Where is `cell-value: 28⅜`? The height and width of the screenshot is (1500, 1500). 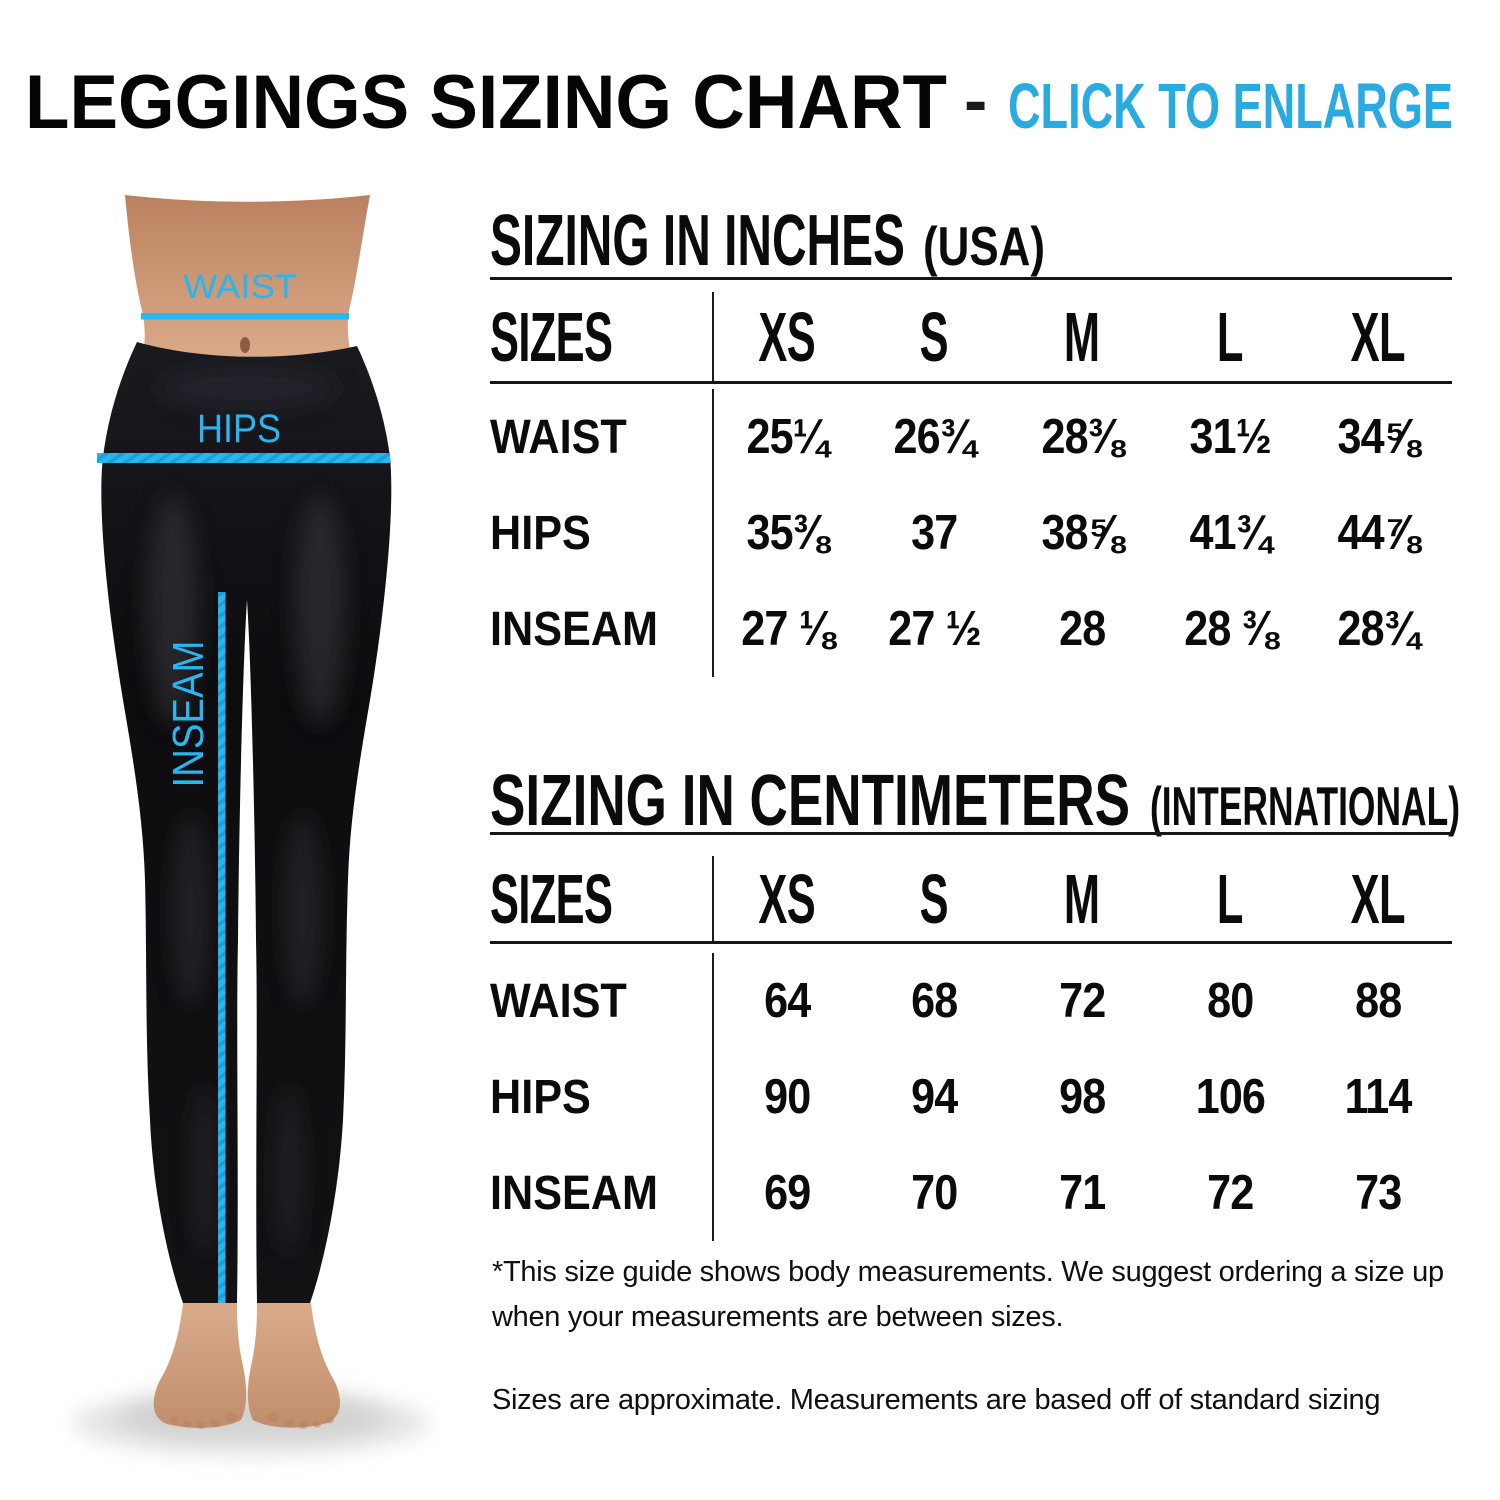 cell-value: 28⅜ is located at coordinates (1082, 437).